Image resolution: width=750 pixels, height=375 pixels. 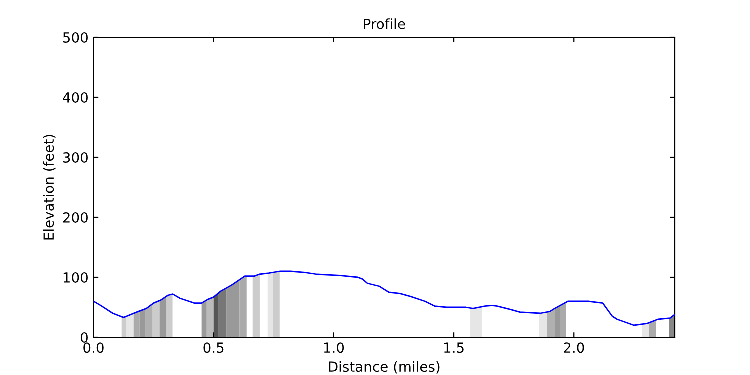 I want to click on y-tick-label: 500, so click(x=75, y=37).